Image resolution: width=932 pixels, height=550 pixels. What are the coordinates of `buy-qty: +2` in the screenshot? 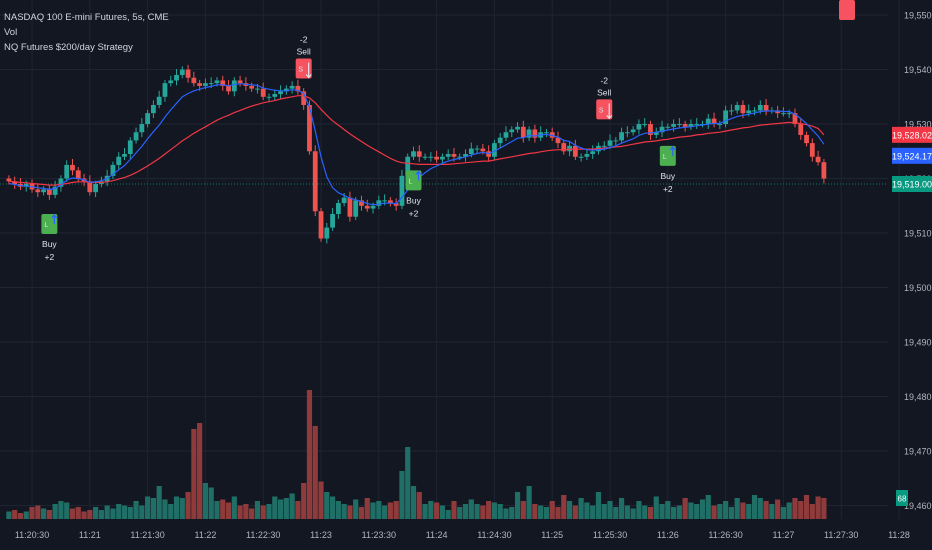 It's located at (414, 213).